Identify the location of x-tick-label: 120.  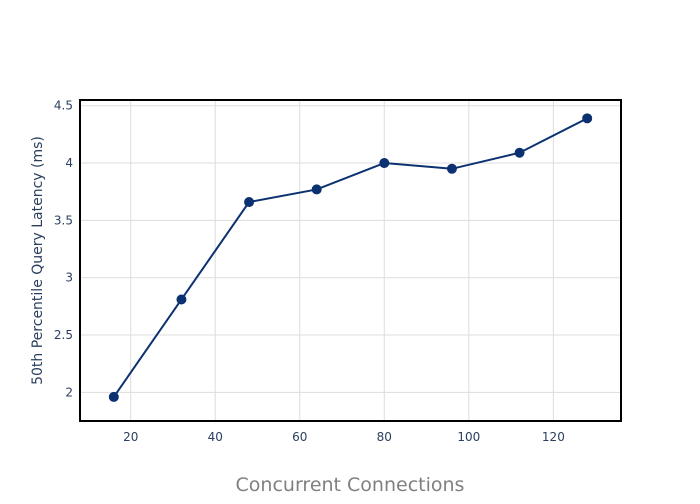
(553, 437).